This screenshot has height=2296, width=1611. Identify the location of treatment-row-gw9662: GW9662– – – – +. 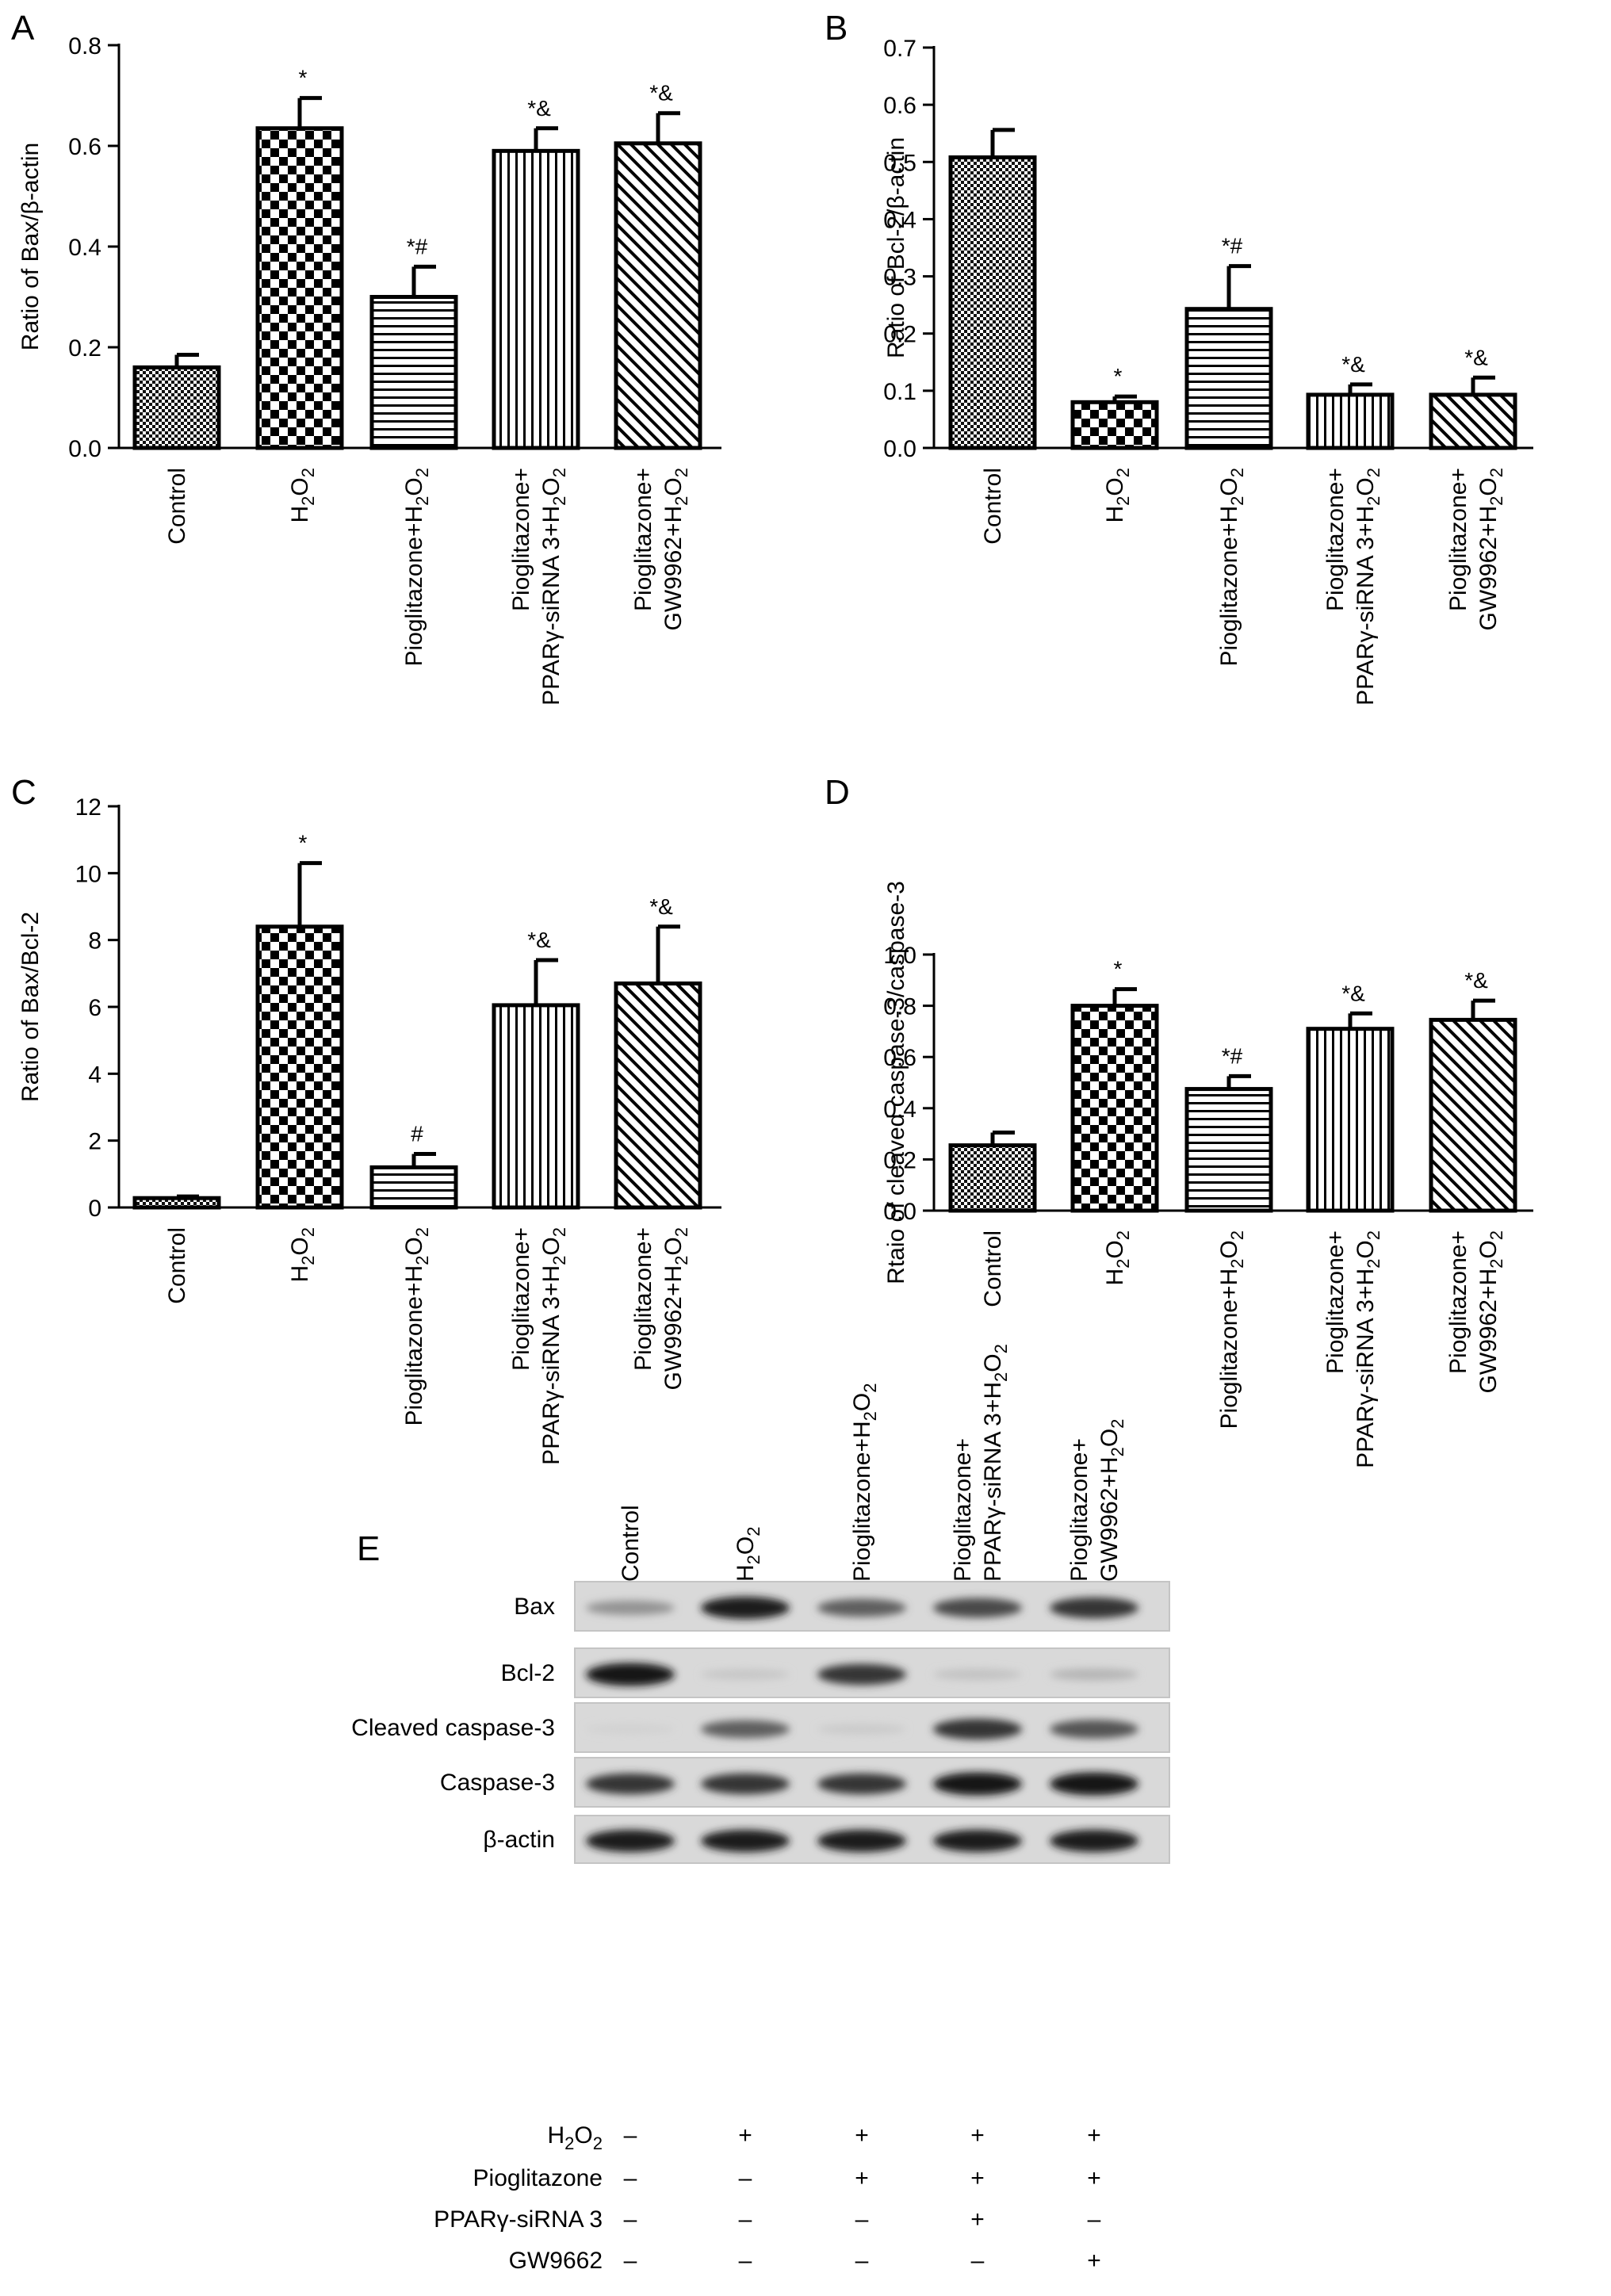
(805, 2261).